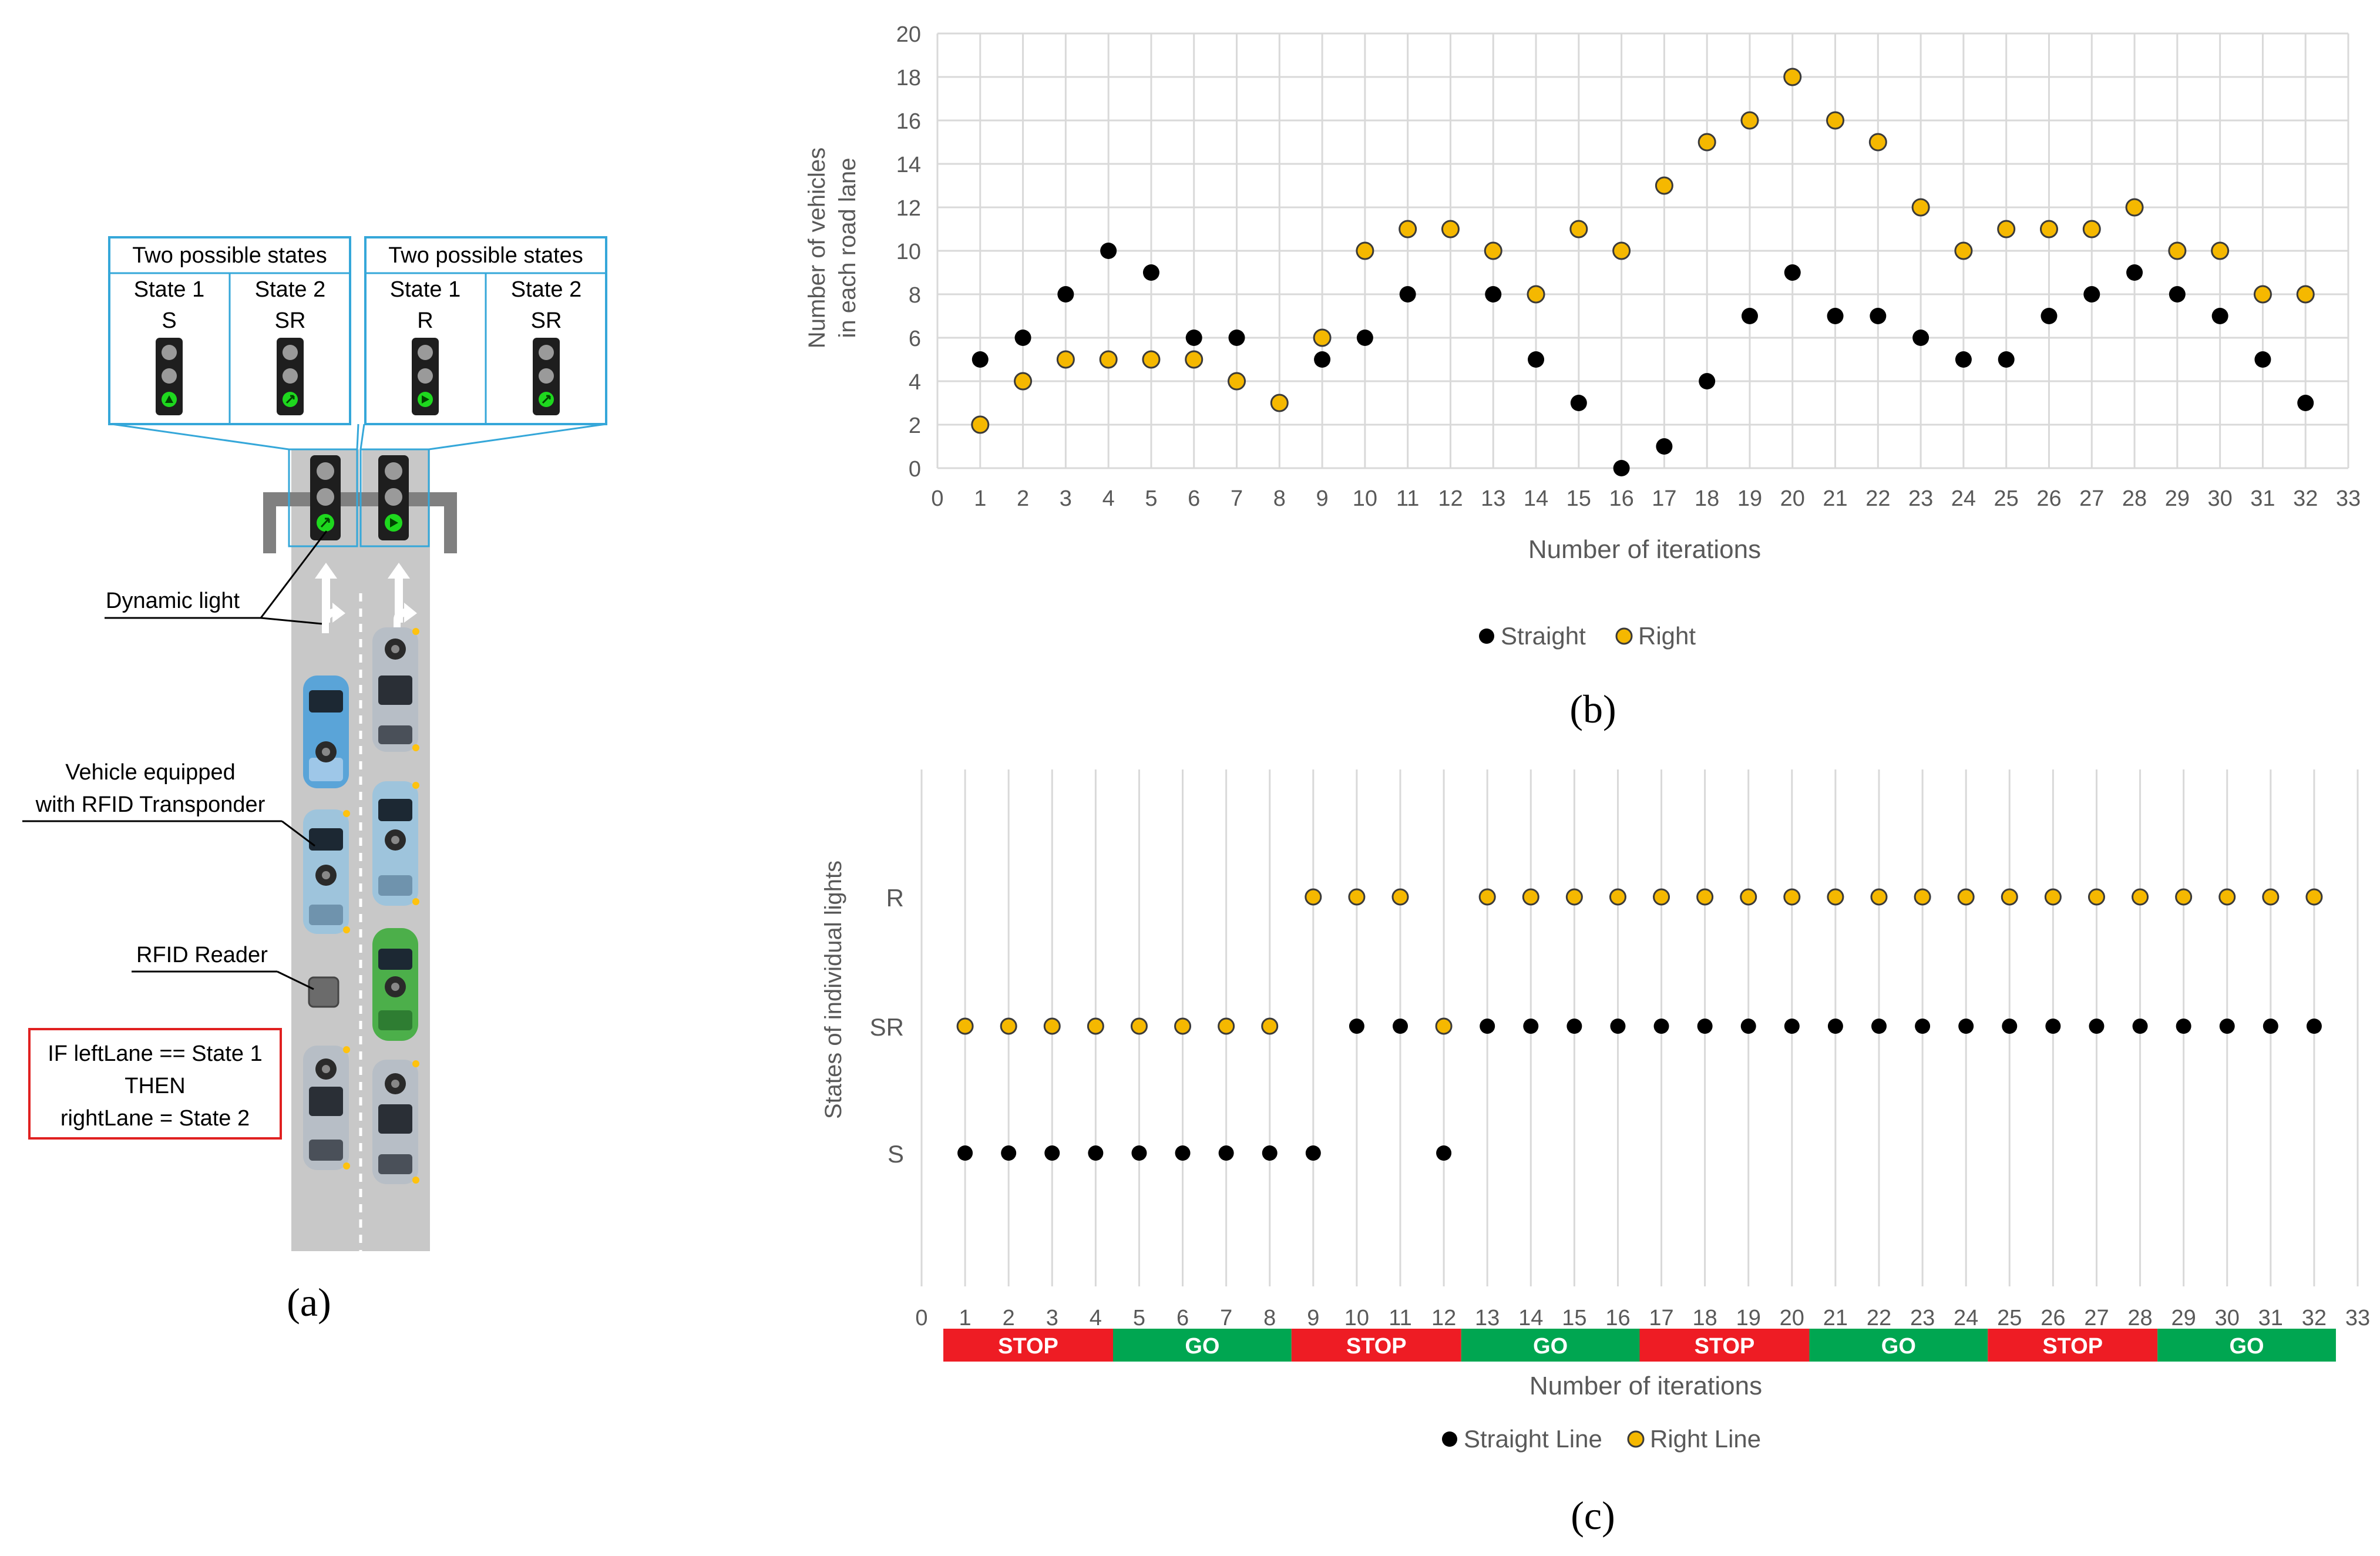 The width and height of the screenshot is (2380, 1556). What do you see at coordinates (1400, 1318) in the screenshot?
I see `c-x-tick: 11` at bounding box center [1400, 1318].